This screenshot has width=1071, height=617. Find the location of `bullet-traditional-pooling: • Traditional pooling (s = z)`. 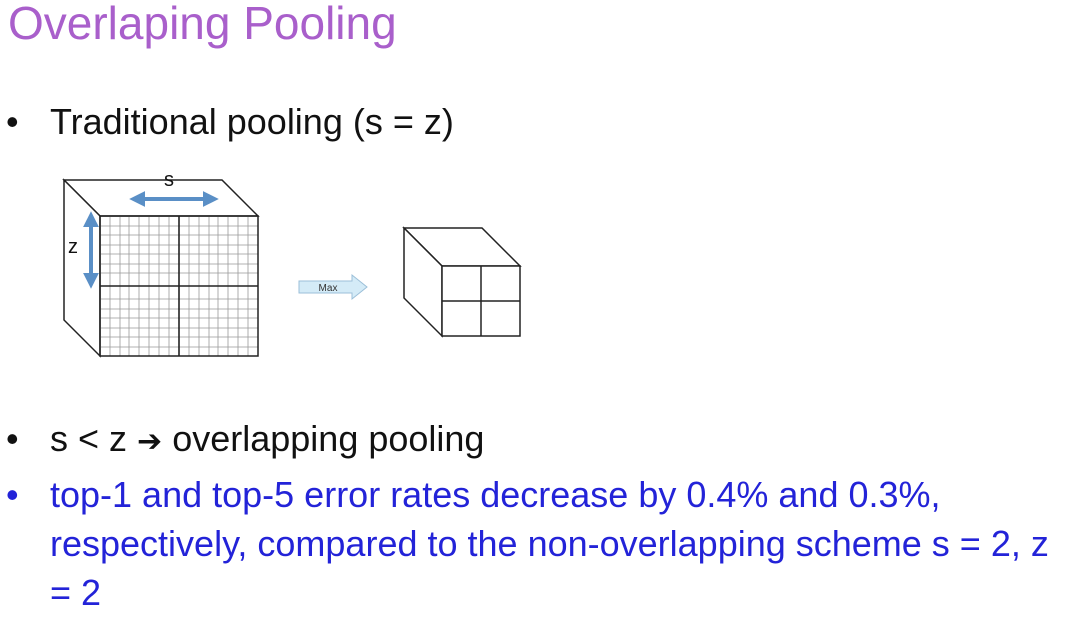

bullet-traditional-pooling: • Traditional pooling (s = z) is located at coordinates (230, 121).